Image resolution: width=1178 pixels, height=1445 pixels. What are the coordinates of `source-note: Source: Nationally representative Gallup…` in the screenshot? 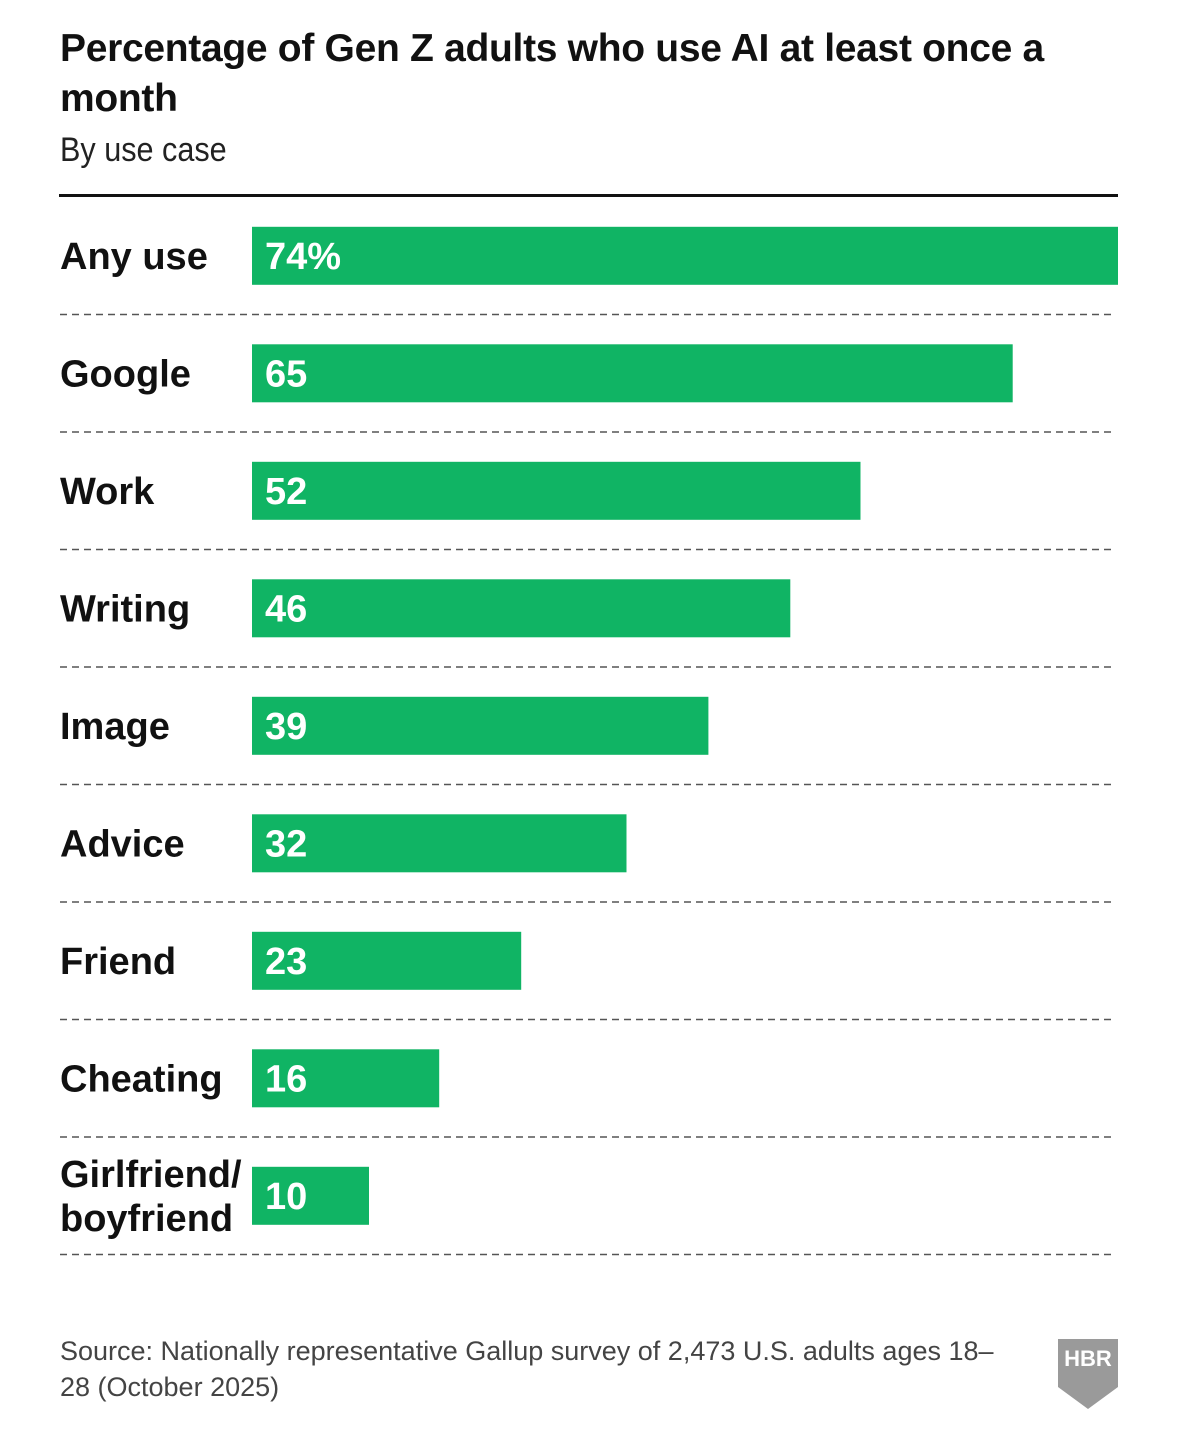 It's located at (527, 1369).